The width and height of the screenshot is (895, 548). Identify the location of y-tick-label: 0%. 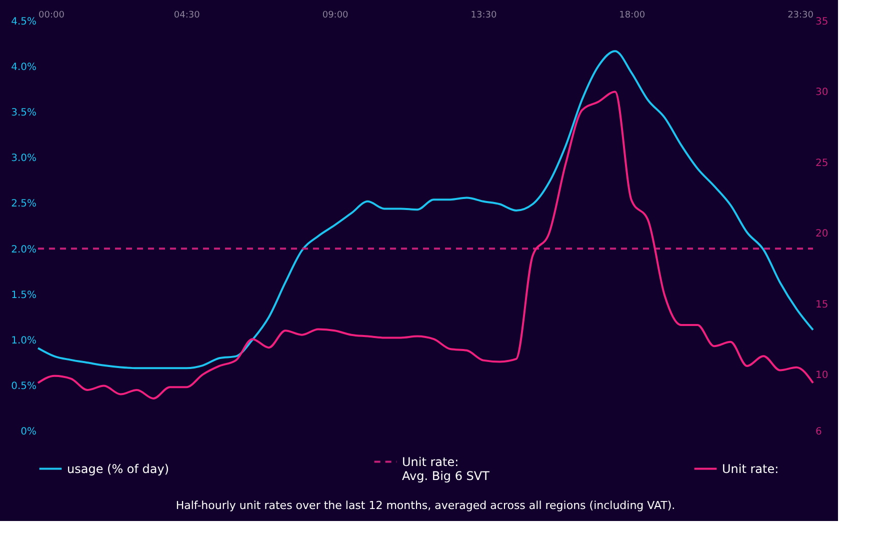
(28, 432).